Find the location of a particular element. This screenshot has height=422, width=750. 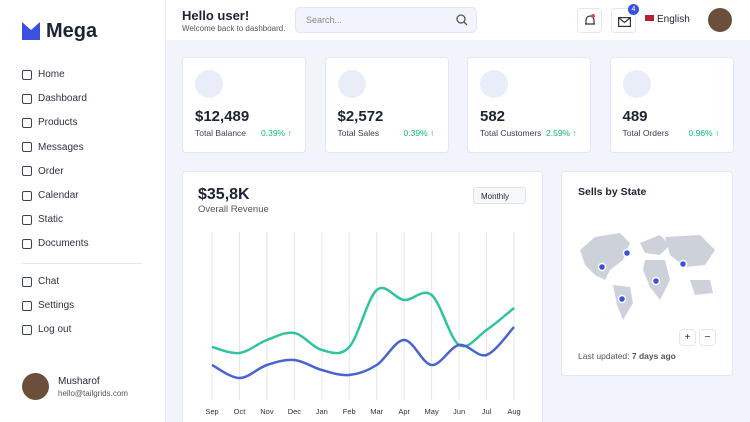

nav-label: Chat is located at coordinates (49, 281).